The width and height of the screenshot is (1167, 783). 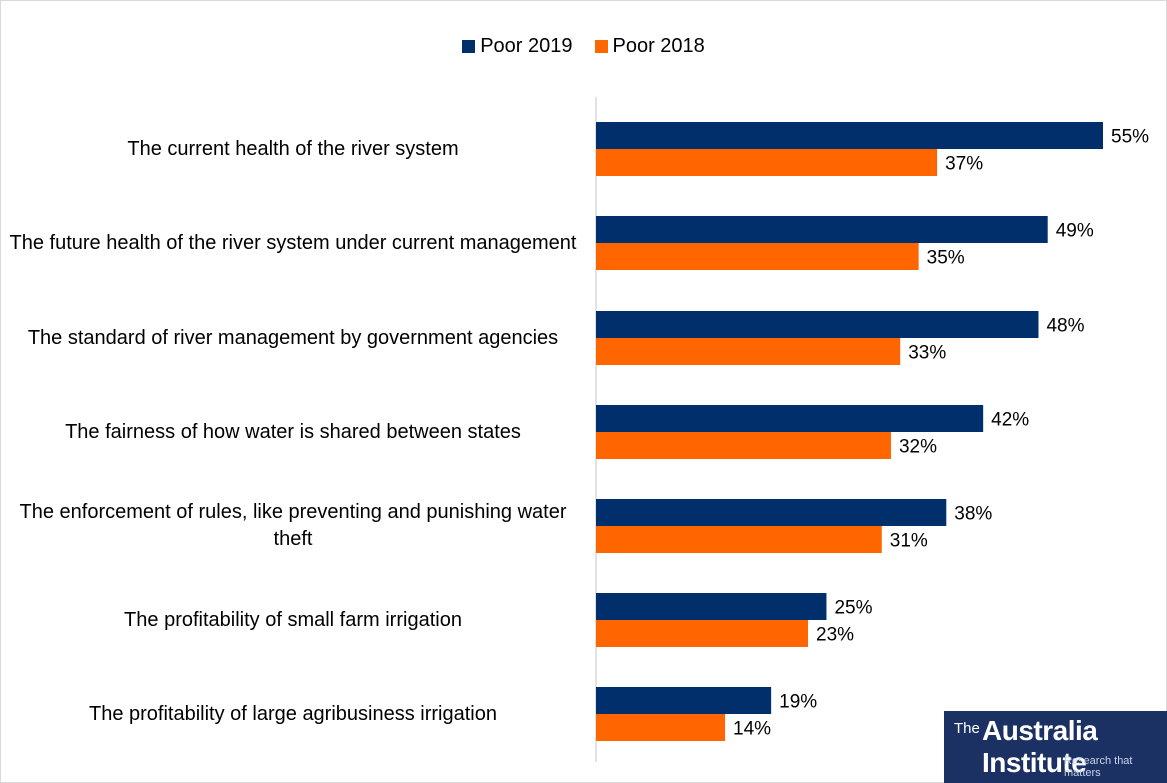 I want to click on data-label-poor-2018: 32%, so click(x=918, y=447).